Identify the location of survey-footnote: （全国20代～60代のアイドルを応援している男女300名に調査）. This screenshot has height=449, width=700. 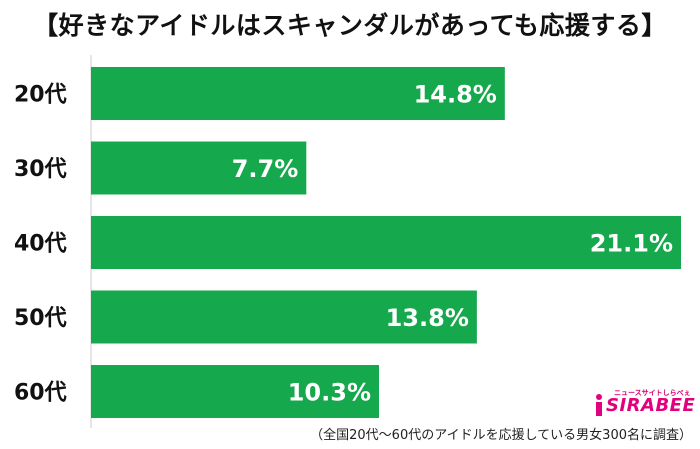
(501, 435).